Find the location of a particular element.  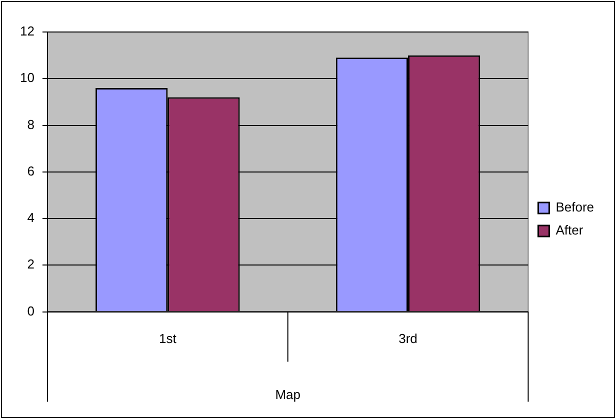

x-axis-title: Map is located at coordinates (287, 394).